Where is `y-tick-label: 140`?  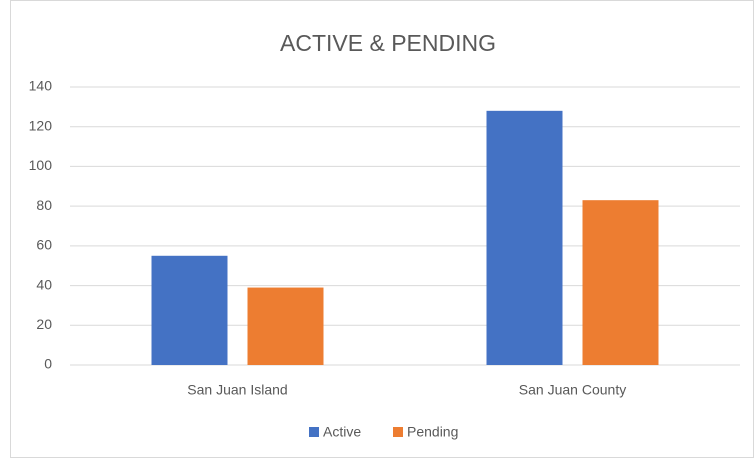 y-tick-label: 140 is located at coordinates (41, 86).